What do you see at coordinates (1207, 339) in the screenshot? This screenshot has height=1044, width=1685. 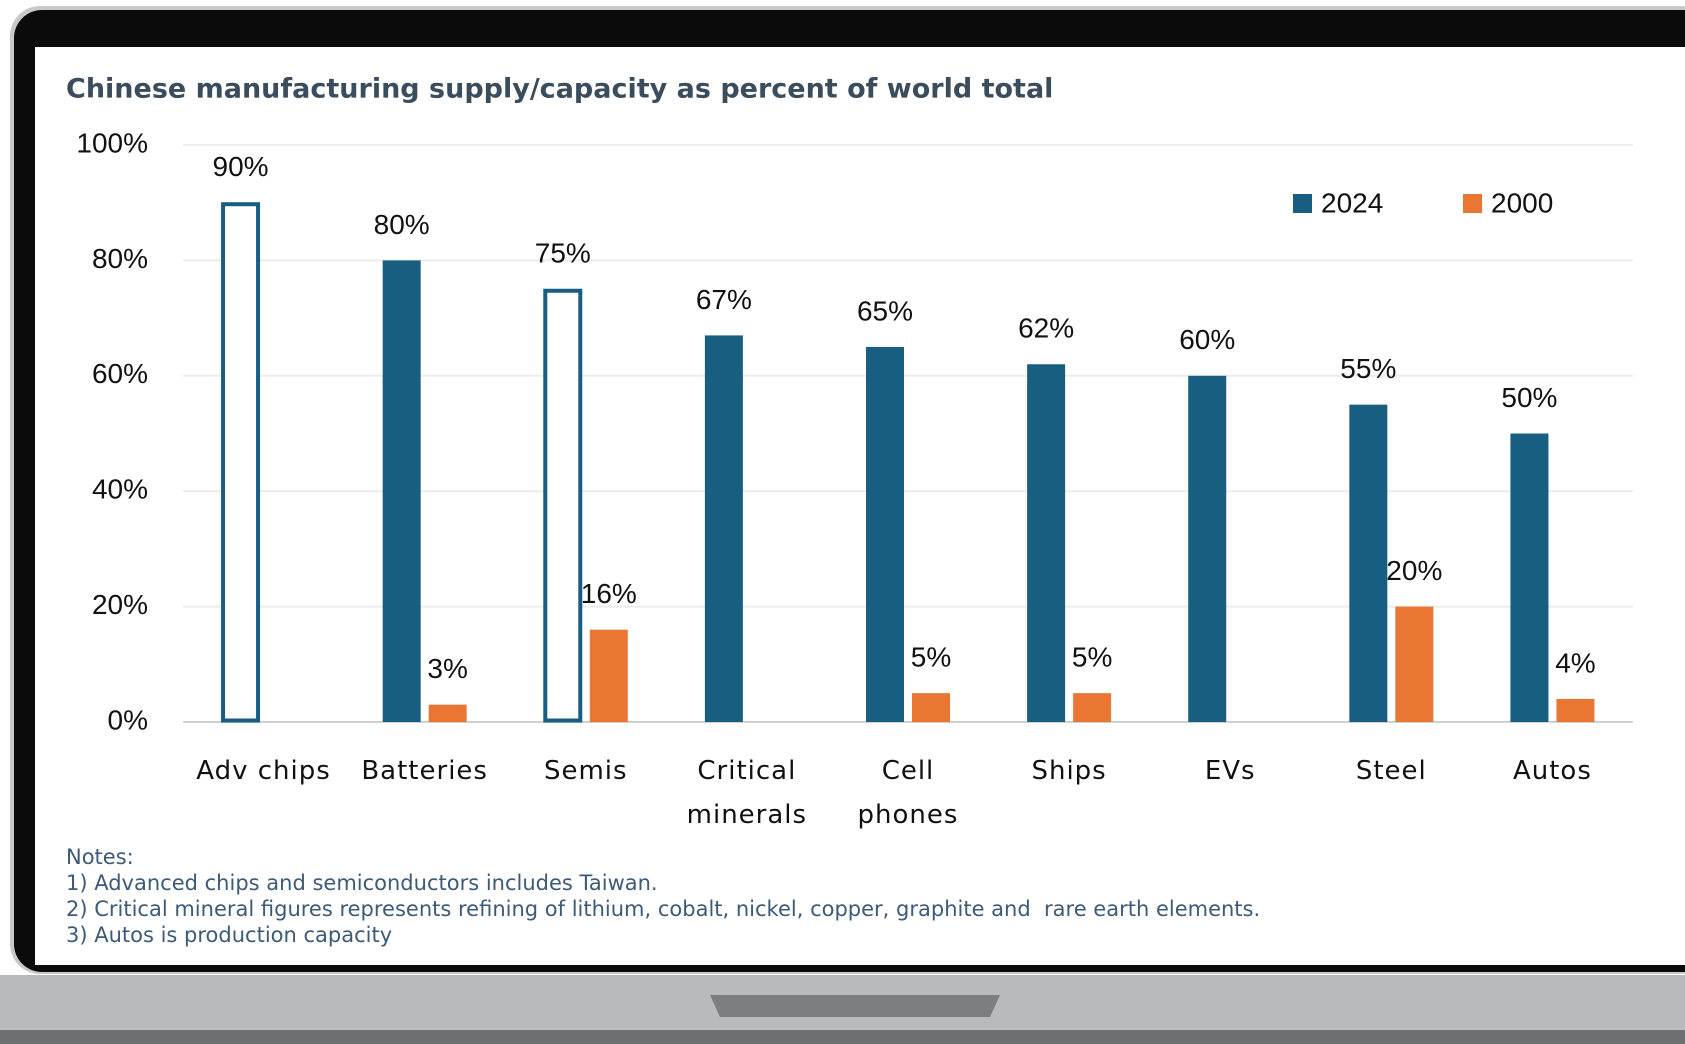 I see `value-label: 60%` at bounding box center [1207, 339].